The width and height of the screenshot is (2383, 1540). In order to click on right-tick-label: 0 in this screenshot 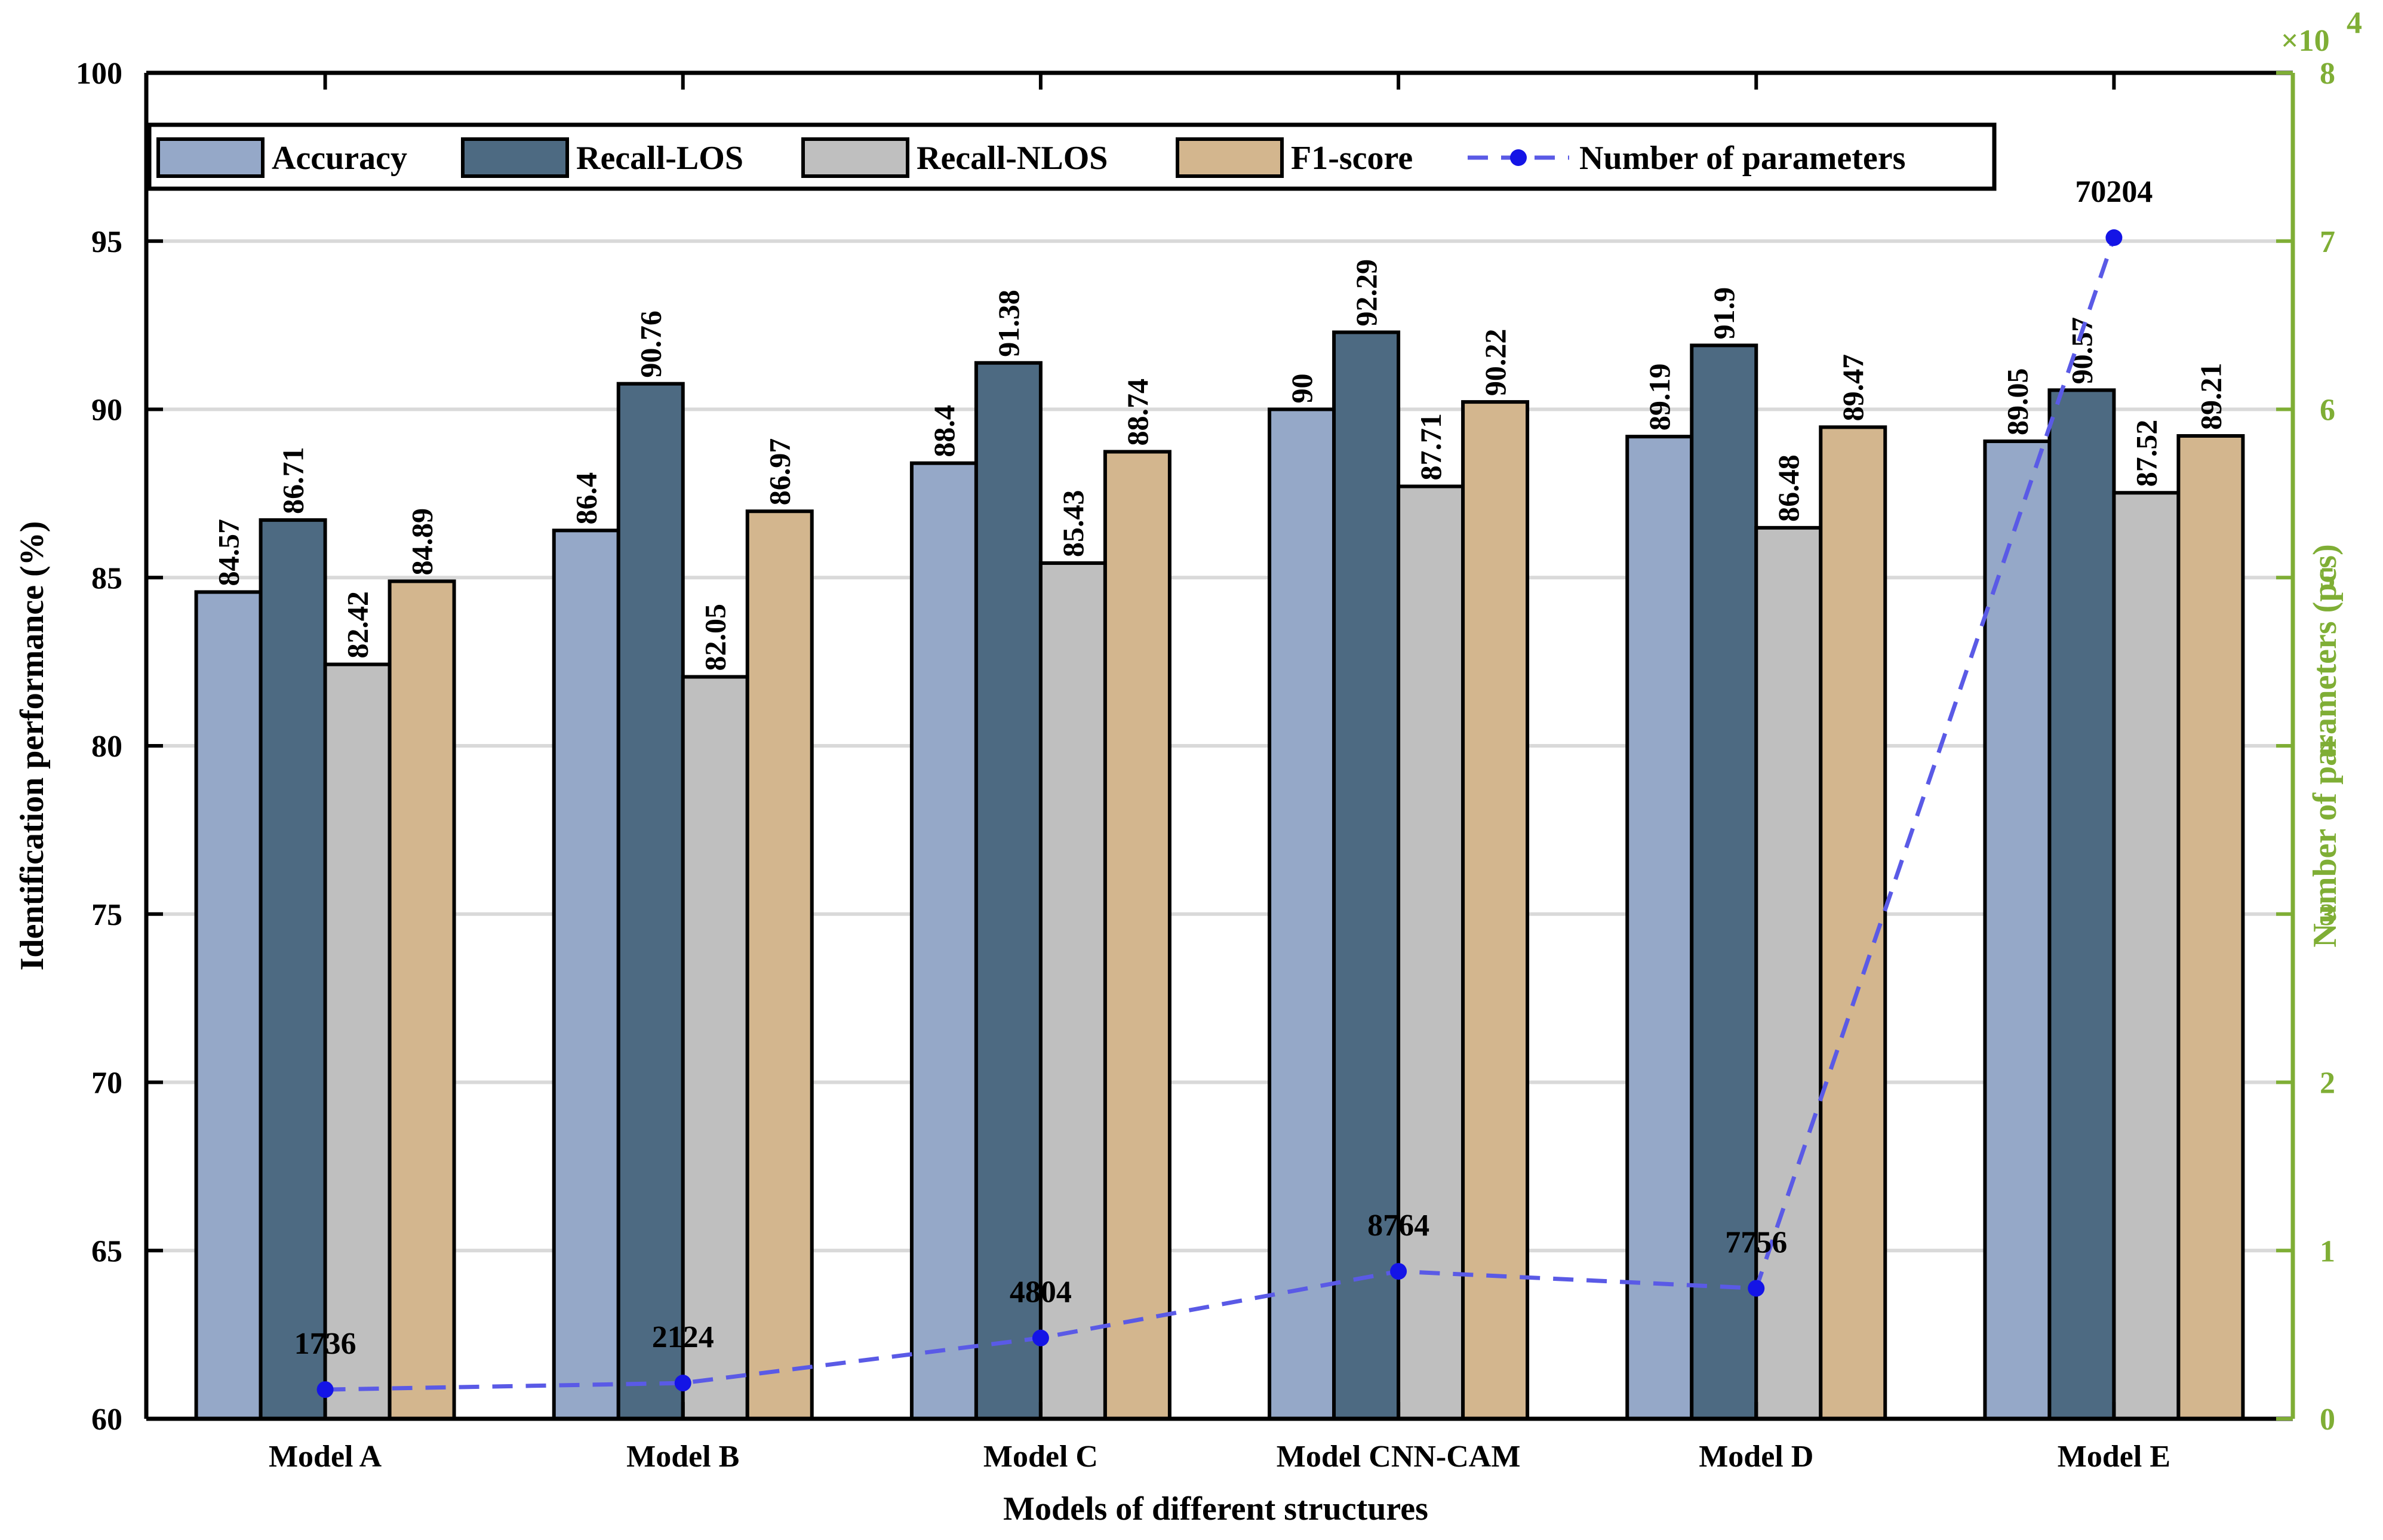, I will do `click(2327, 1420)`.